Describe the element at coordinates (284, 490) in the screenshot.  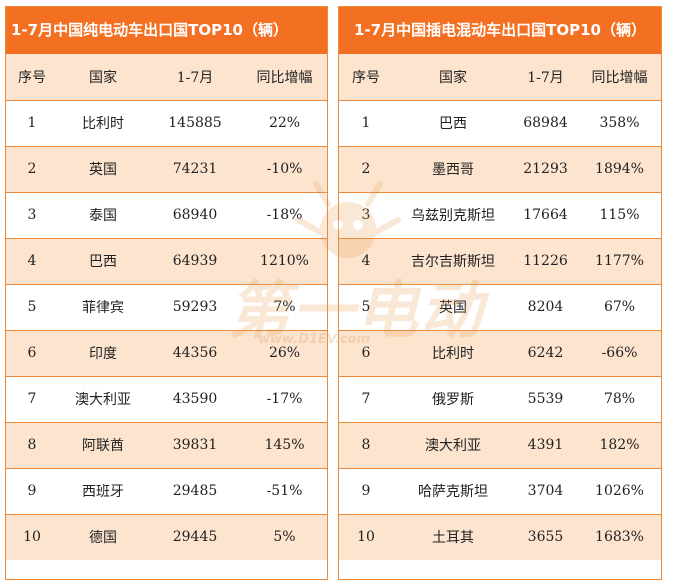
I see `cell-yoy-growth: -51%` at that location.